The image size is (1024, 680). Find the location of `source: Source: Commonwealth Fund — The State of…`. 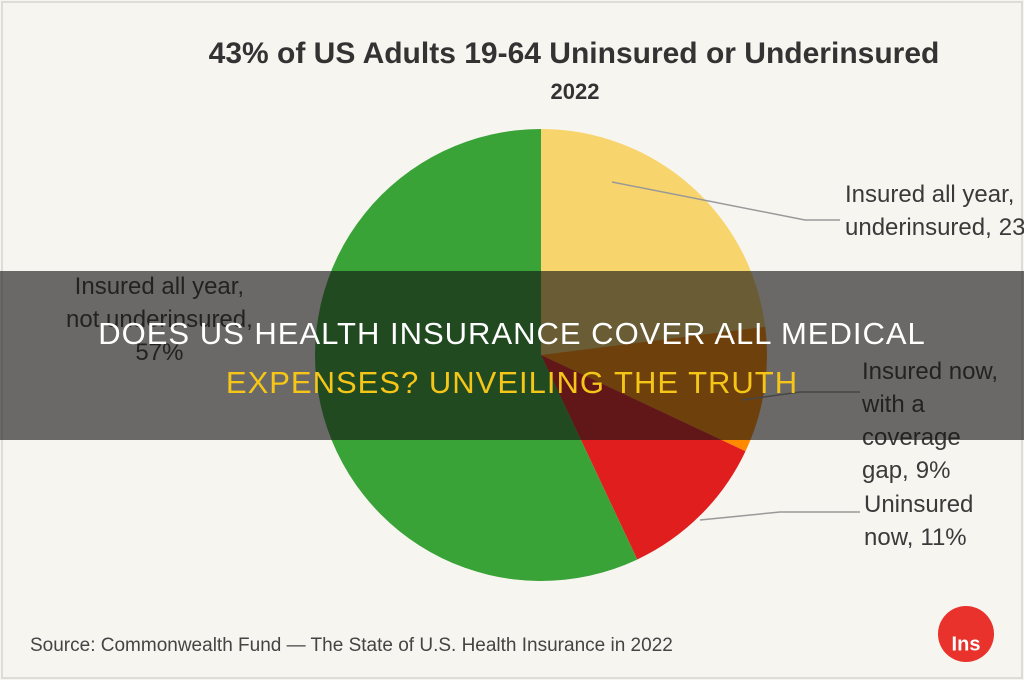

source: Source: Commonwealth Fund — The State of… is located at coordinates (351, 645).